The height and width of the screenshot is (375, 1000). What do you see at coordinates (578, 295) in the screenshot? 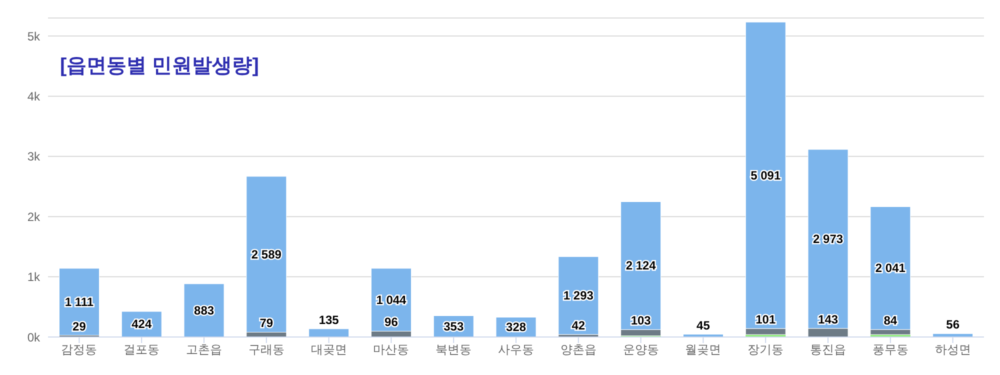
I see `data-label: 1 293` at bounding box center [578, 295].